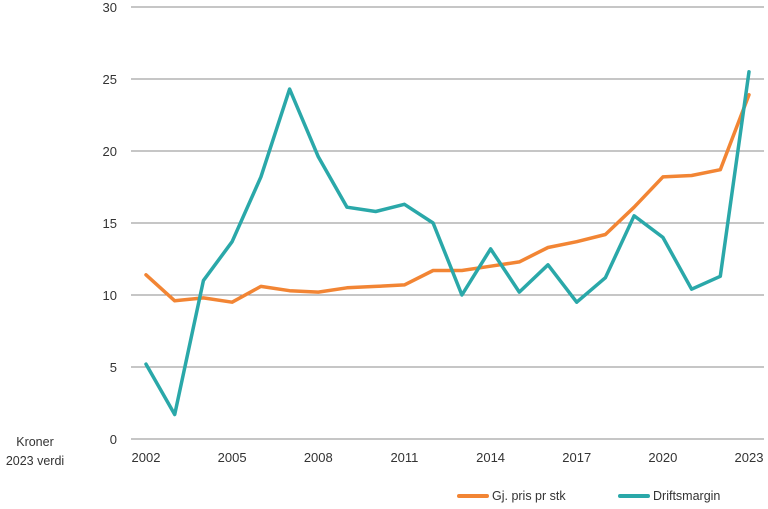 The width and height of the screenshot is (768, 509). I want to click on y-tick-label-5: 5, so click(113, 367).